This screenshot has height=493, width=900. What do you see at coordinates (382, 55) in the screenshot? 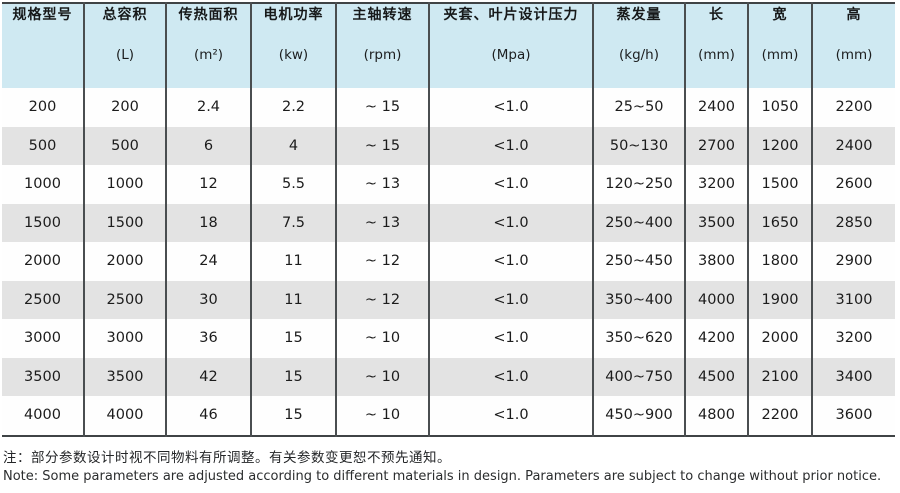
I see `header-unit: (rpm)` at bounding box center [382, 55].